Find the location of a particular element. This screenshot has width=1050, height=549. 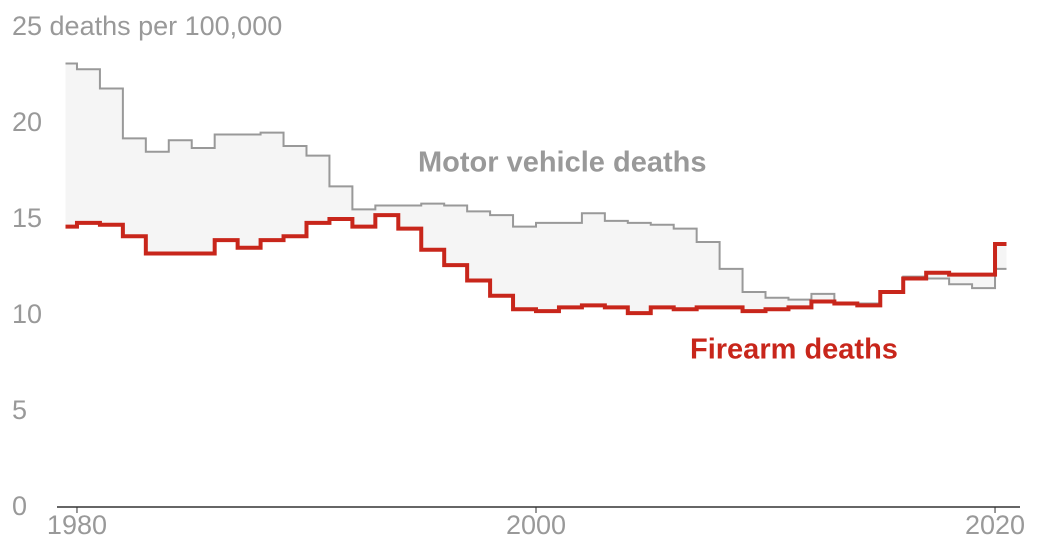

y-tick-label: 15 is located at coordinates (27, 218).